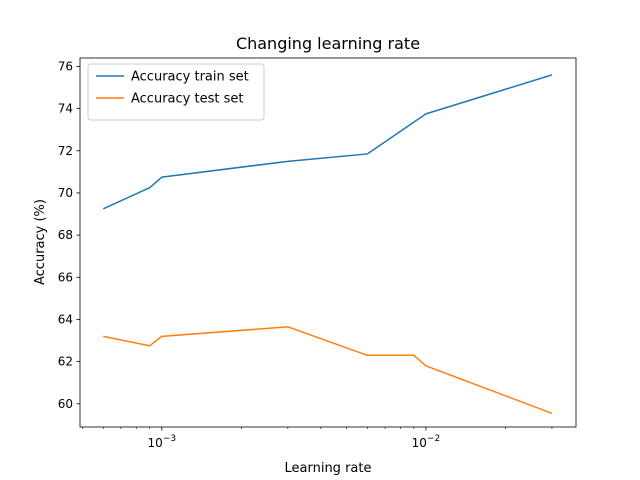 Image resolution: width=640 pixels, height=480 pixels. I want to click on legend-box, so click(176, 92).